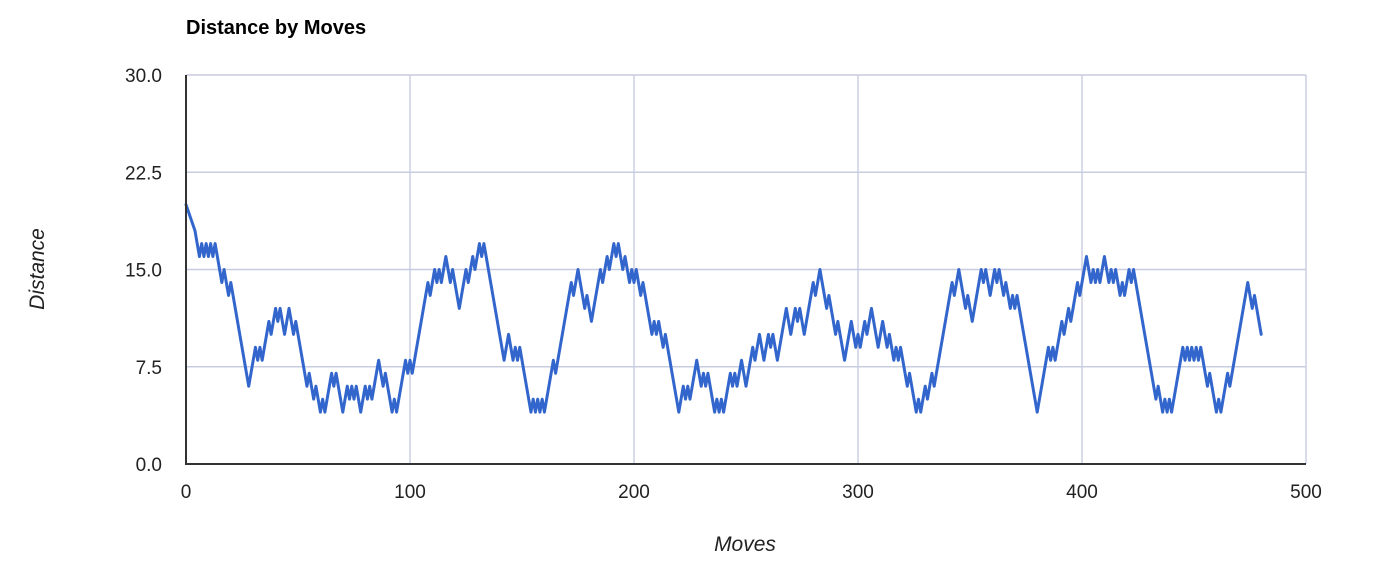  I want to click on x-tick-label: 400, so click(1082, 492).